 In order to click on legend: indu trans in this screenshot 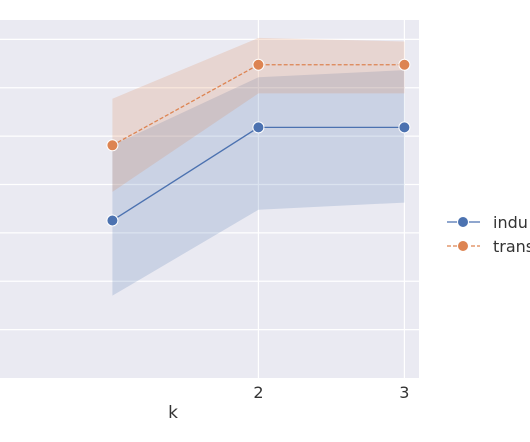, I will do `click(488, 234)`.